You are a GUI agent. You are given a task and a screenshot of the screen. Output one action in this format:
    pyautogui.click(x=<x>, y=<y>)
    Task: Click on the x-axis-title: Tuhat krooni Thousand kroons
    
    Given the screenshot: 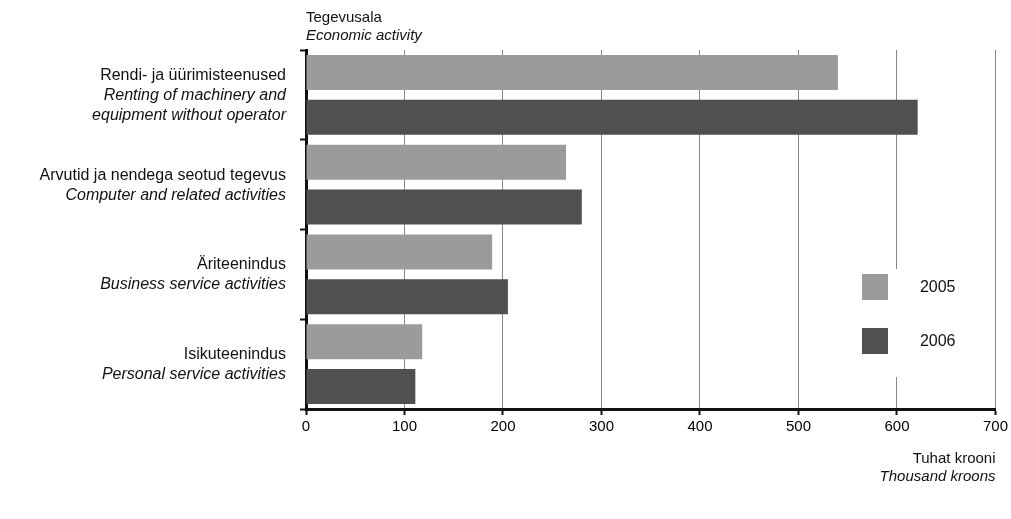 What is the action you would take?
    pyautogui.click(x=937, y=467)
    